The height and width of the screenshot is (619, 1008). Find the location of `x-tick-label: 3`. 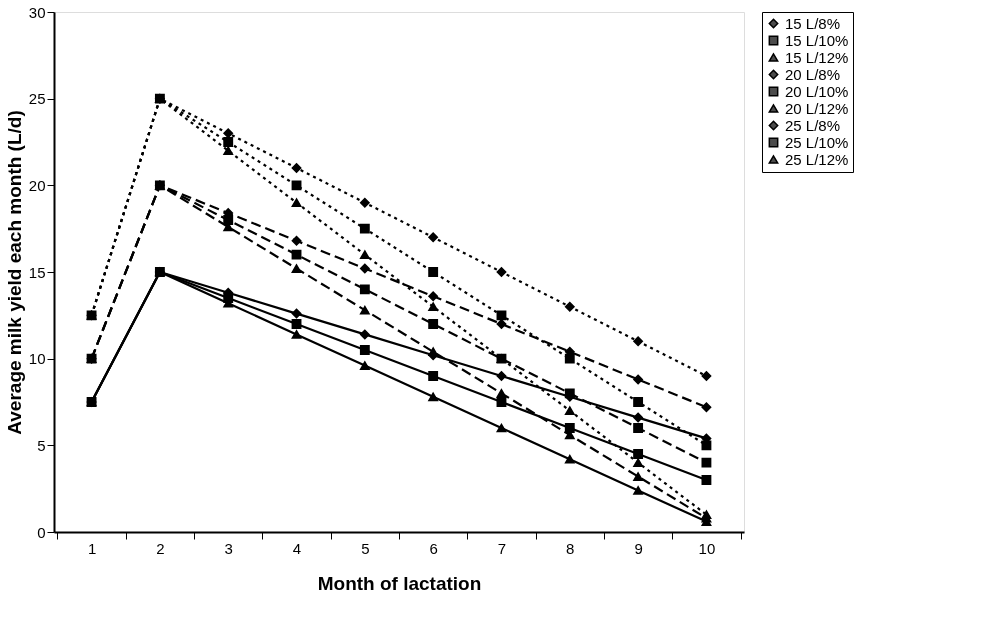

x-tick-label: 3 is located at coordinates (228, 548).